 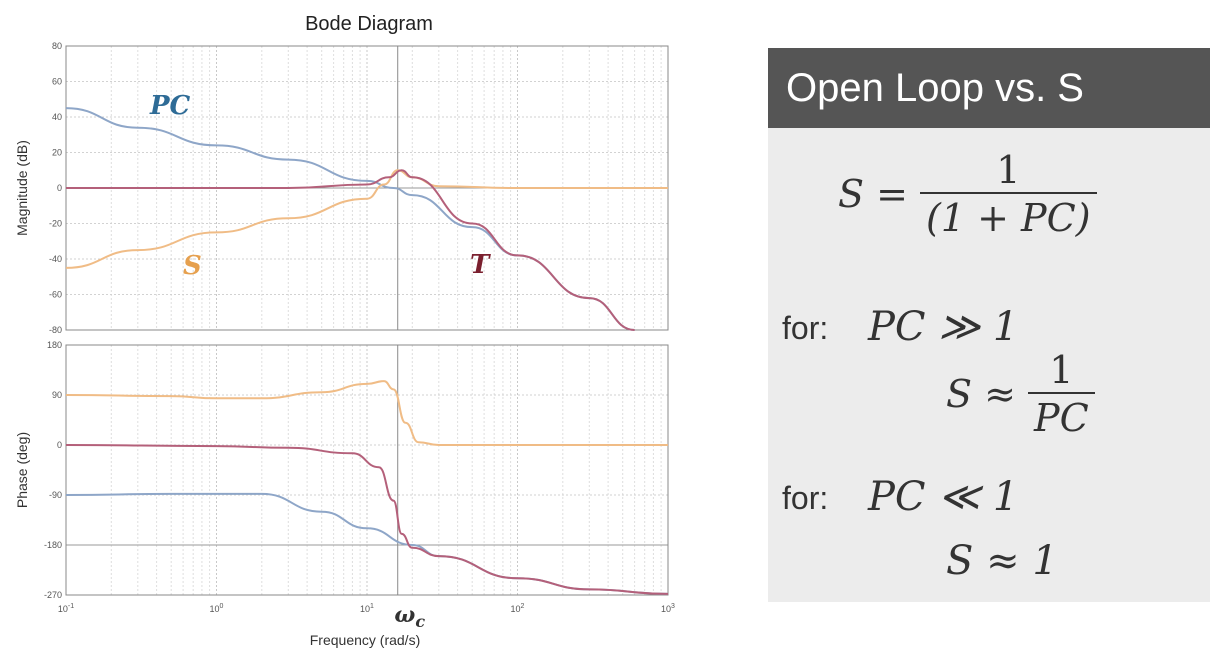 What do you see at coordinates (55, 224) in the screenshot?
I see `y-tick-label: -20` at bounding box center [55, 224].